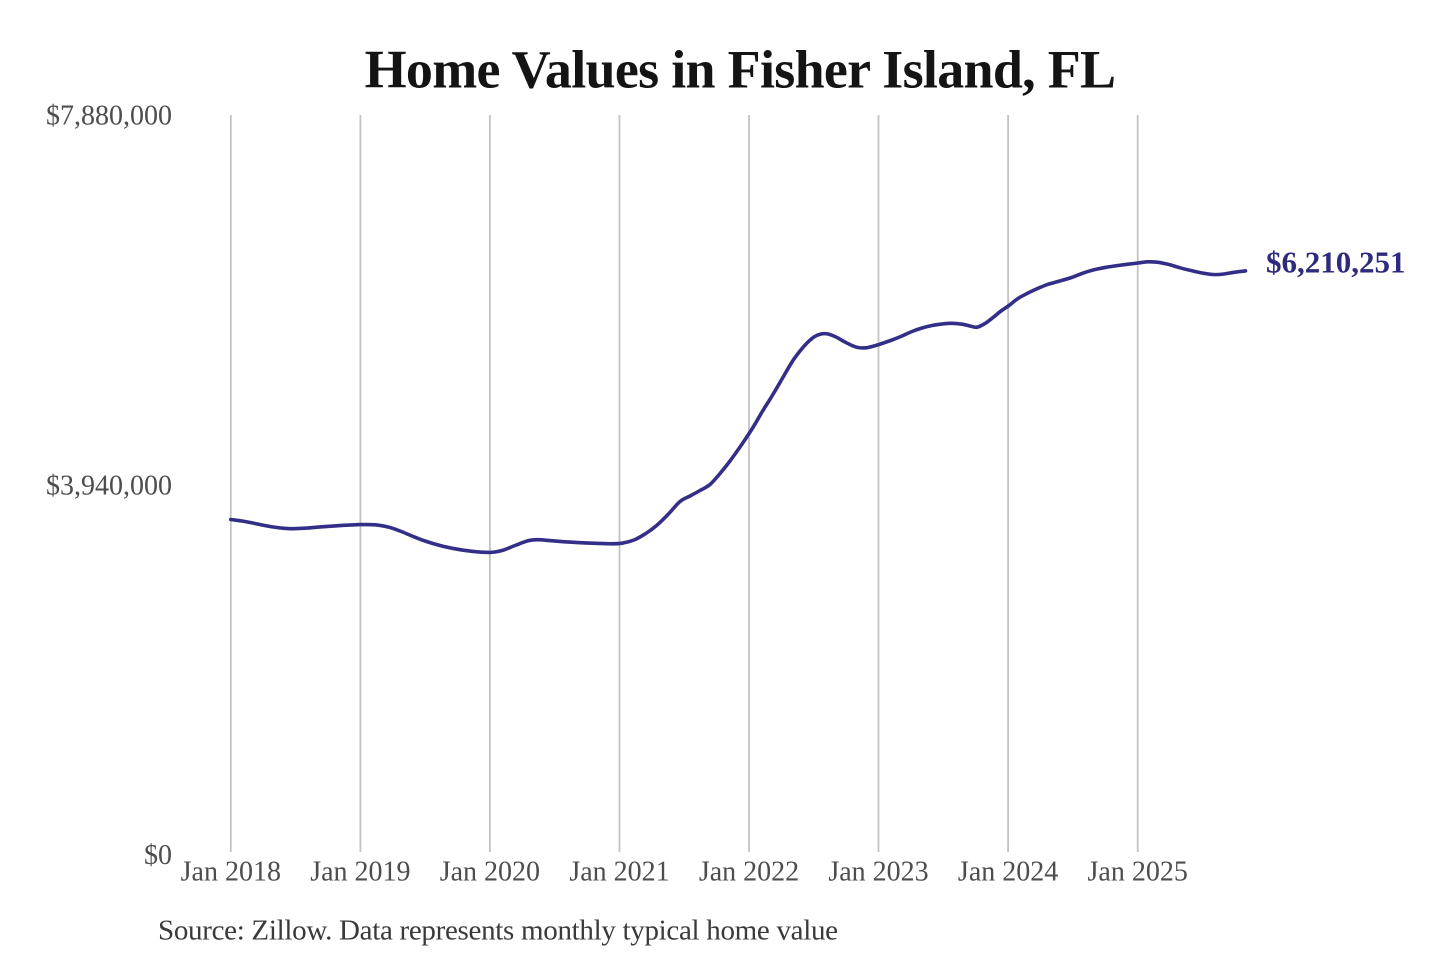 Image resolution: width=1440 pixels, height=960 pixels. What do you see at coordinates (490, 872) in the screenshot?
I see `svg-text: Jan 2020` at bounding box center [490, 872].